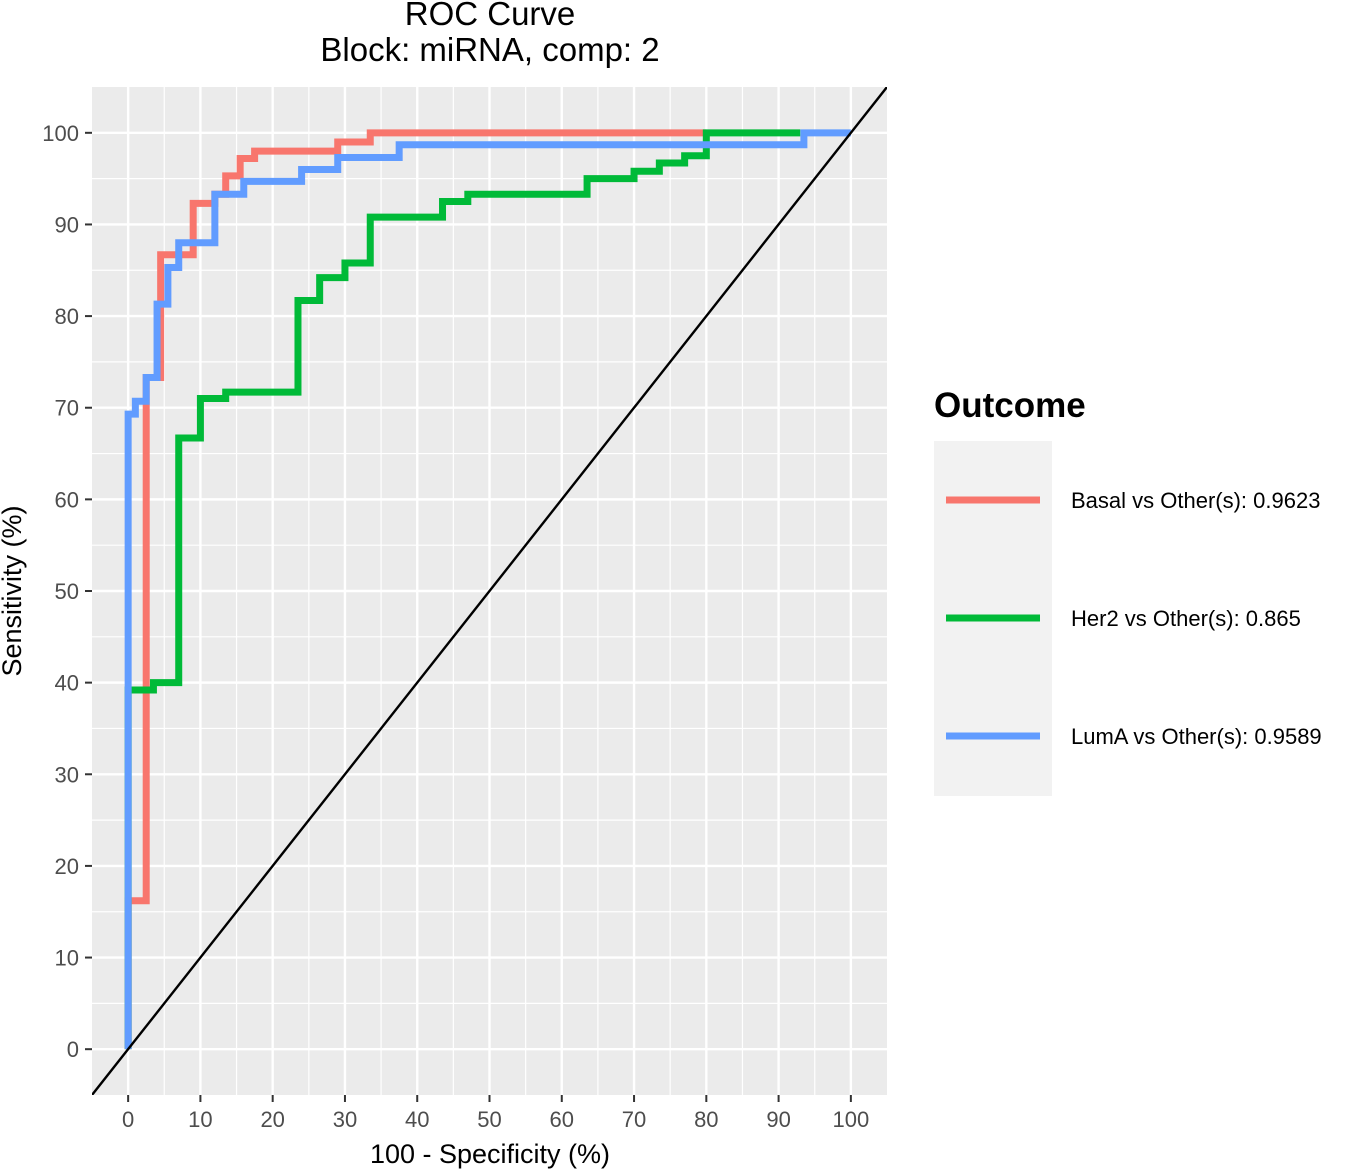 The height and width of the screenshot is (1170, 1354). I want to click on x-tick-label: 80, so click(706, 1119).